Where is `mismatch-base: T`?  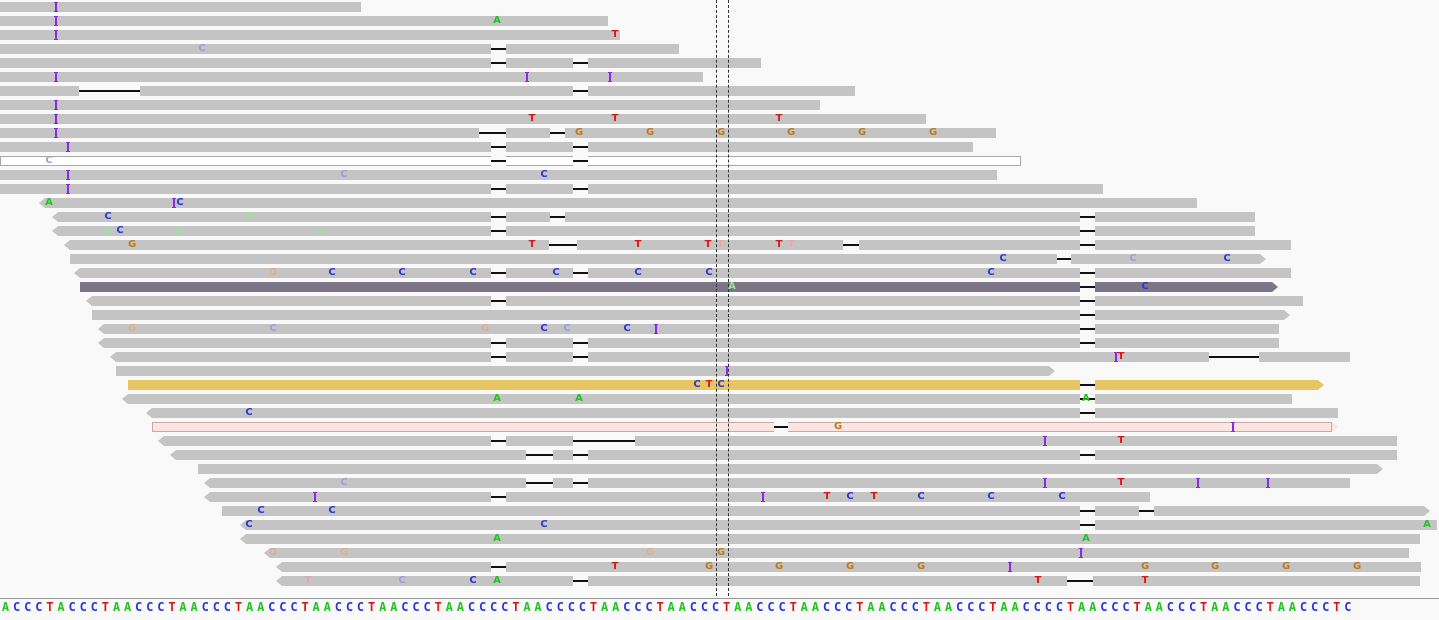
mismatch-base: T is located at coordinates (1145, 580).